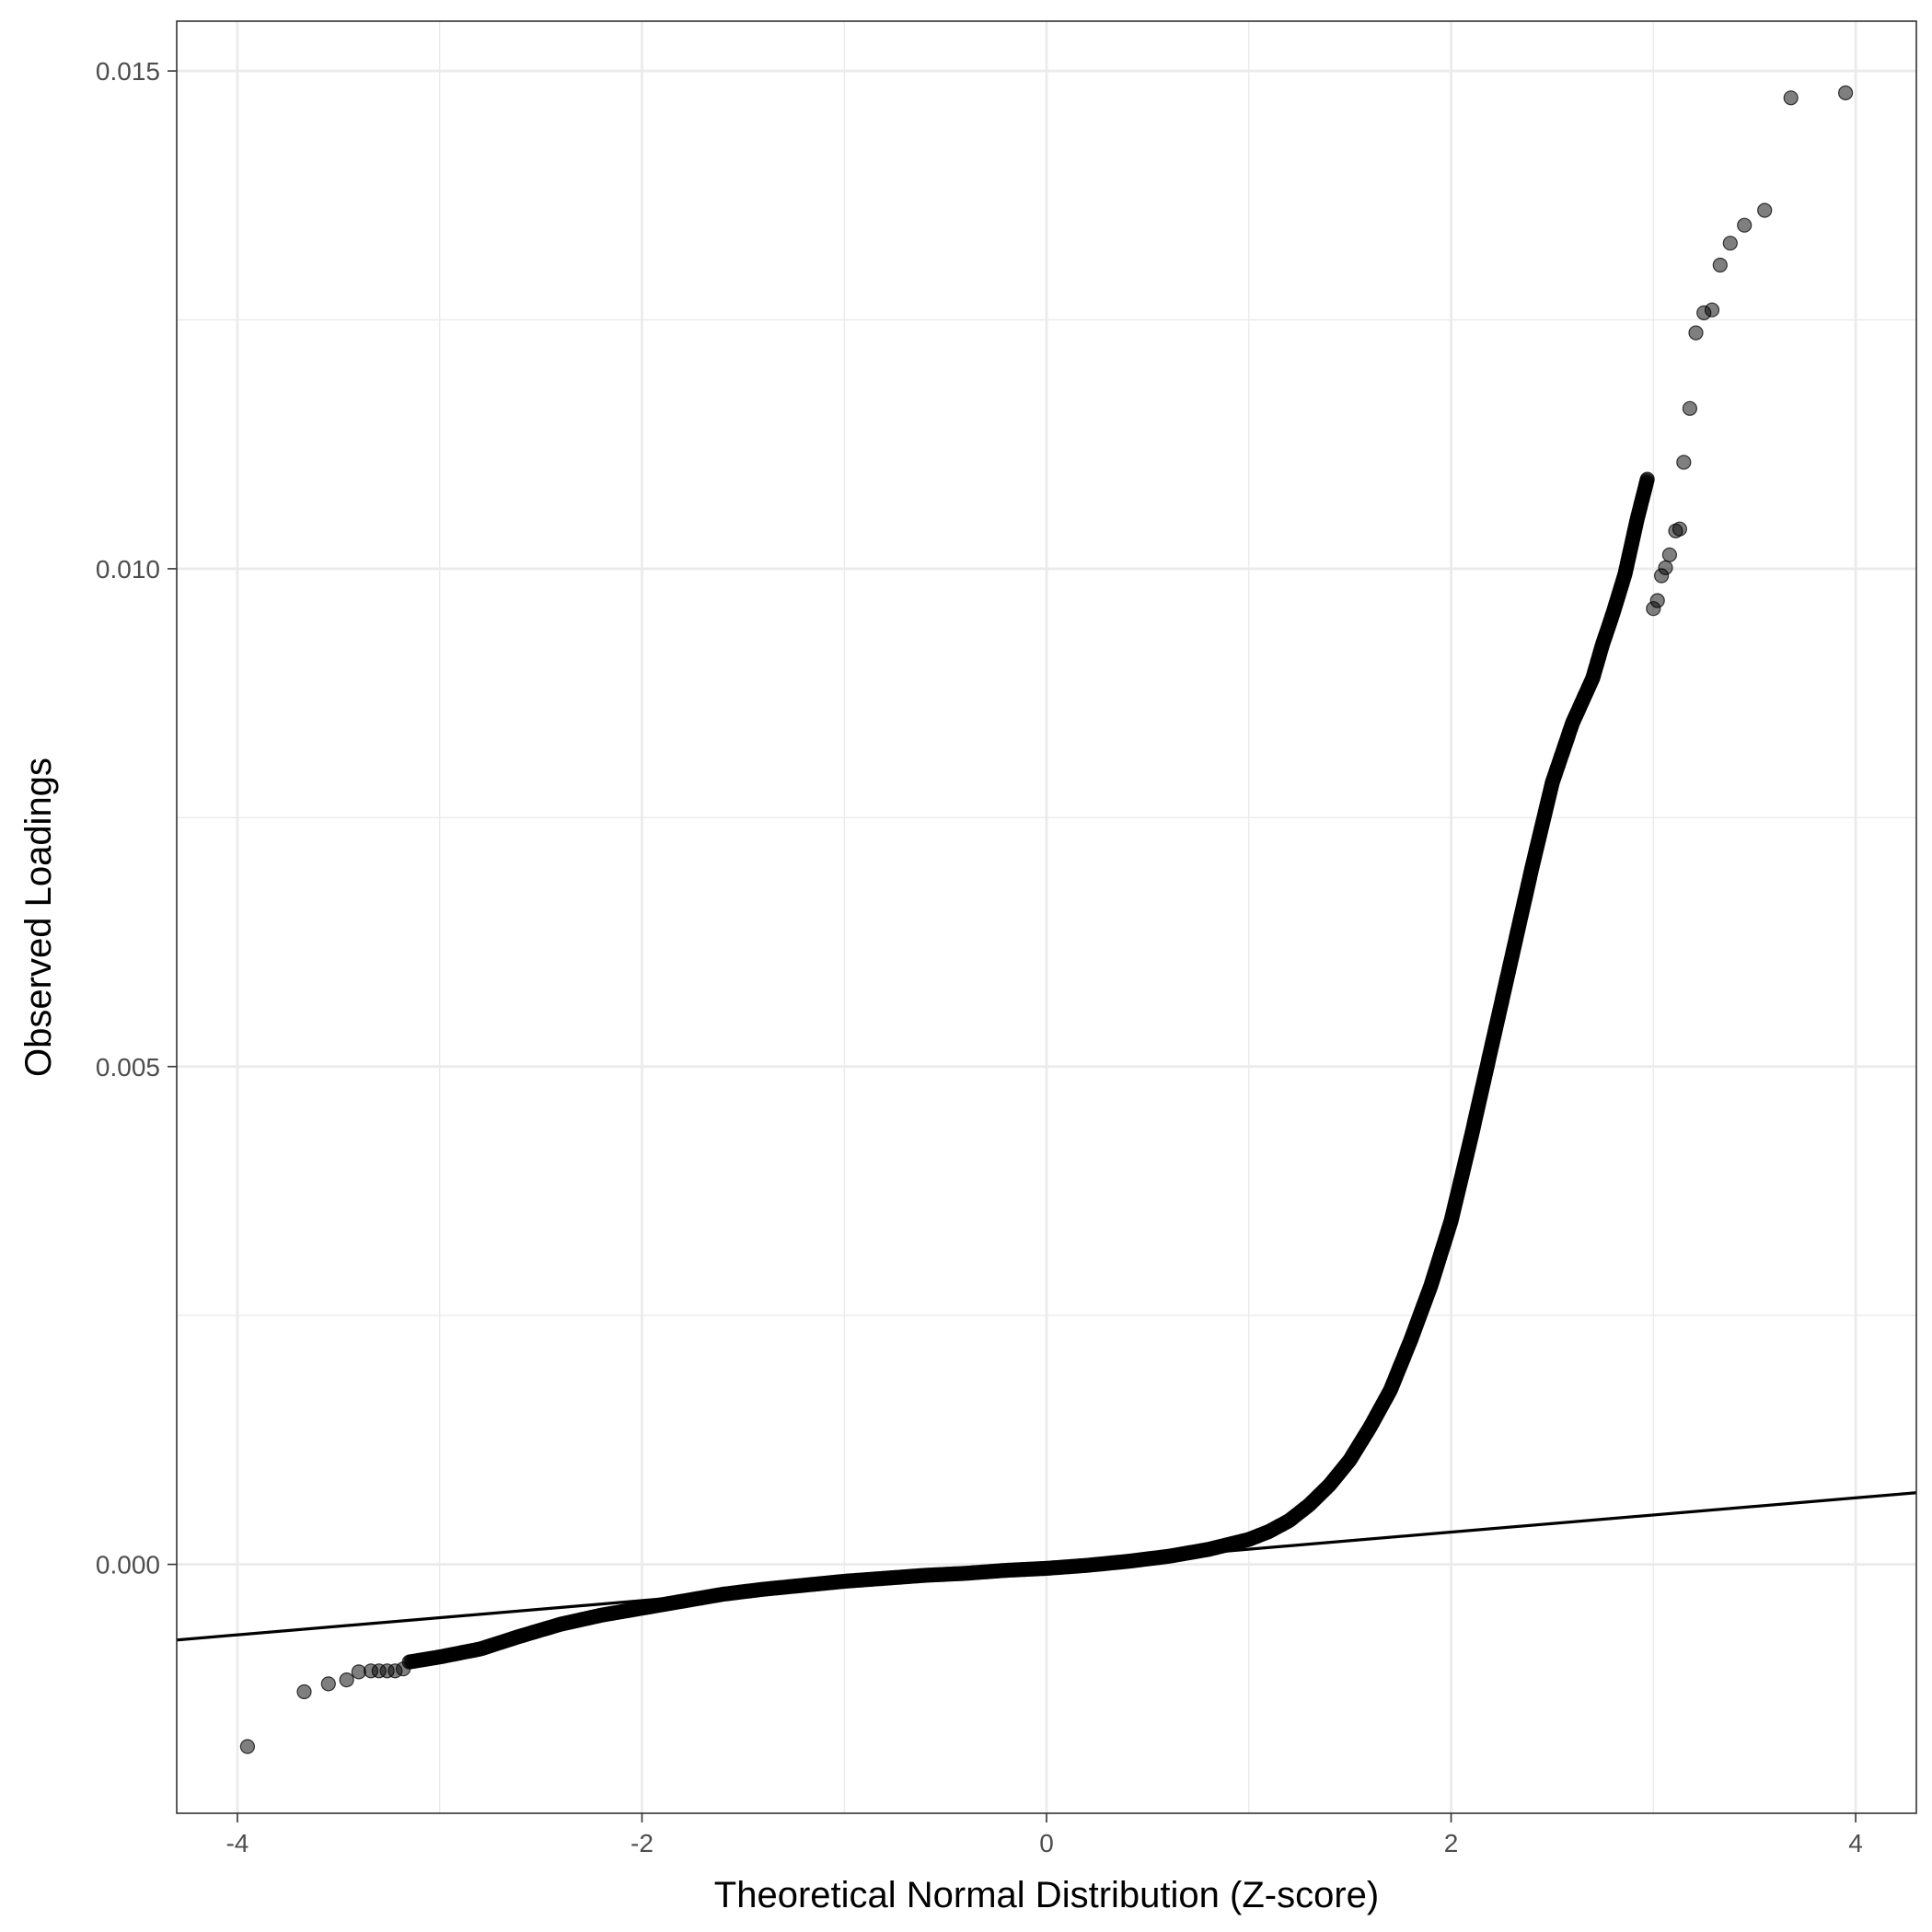 This screenshot has width=1932, height=1932. Describe the element at coordinates (128, 569) in the screenshot. I see `y-tick-label: 0.010` at that location.